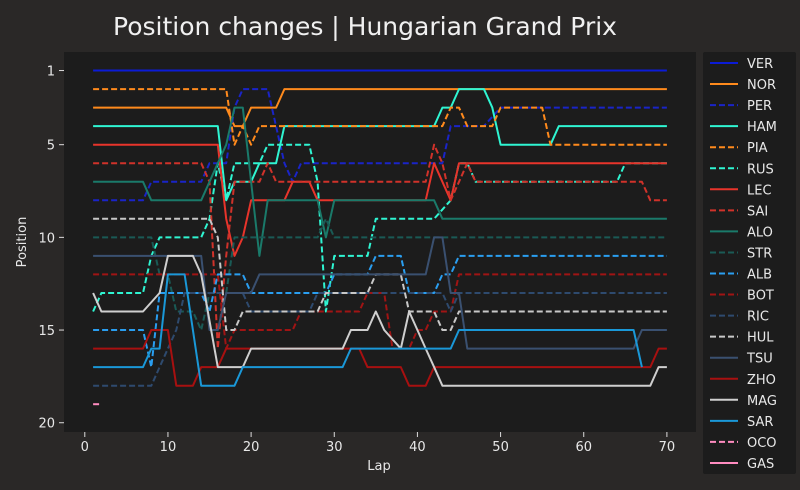 Image resolution: width=800 pixels, height=490 pixels. I want to click on legend-label-oco: OCO, so click(762, 443).